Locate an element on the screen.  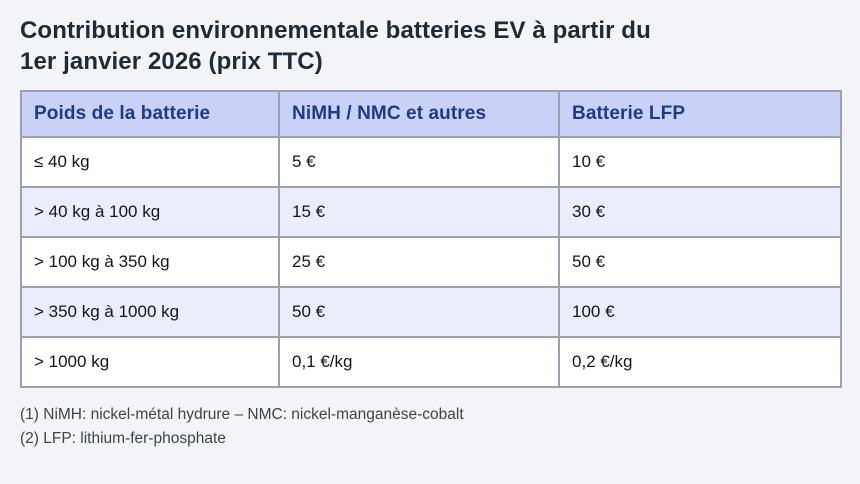
footnote-lfp: (2) LFP: lithium-fer-phosphate is located at coordinates (123, 438).